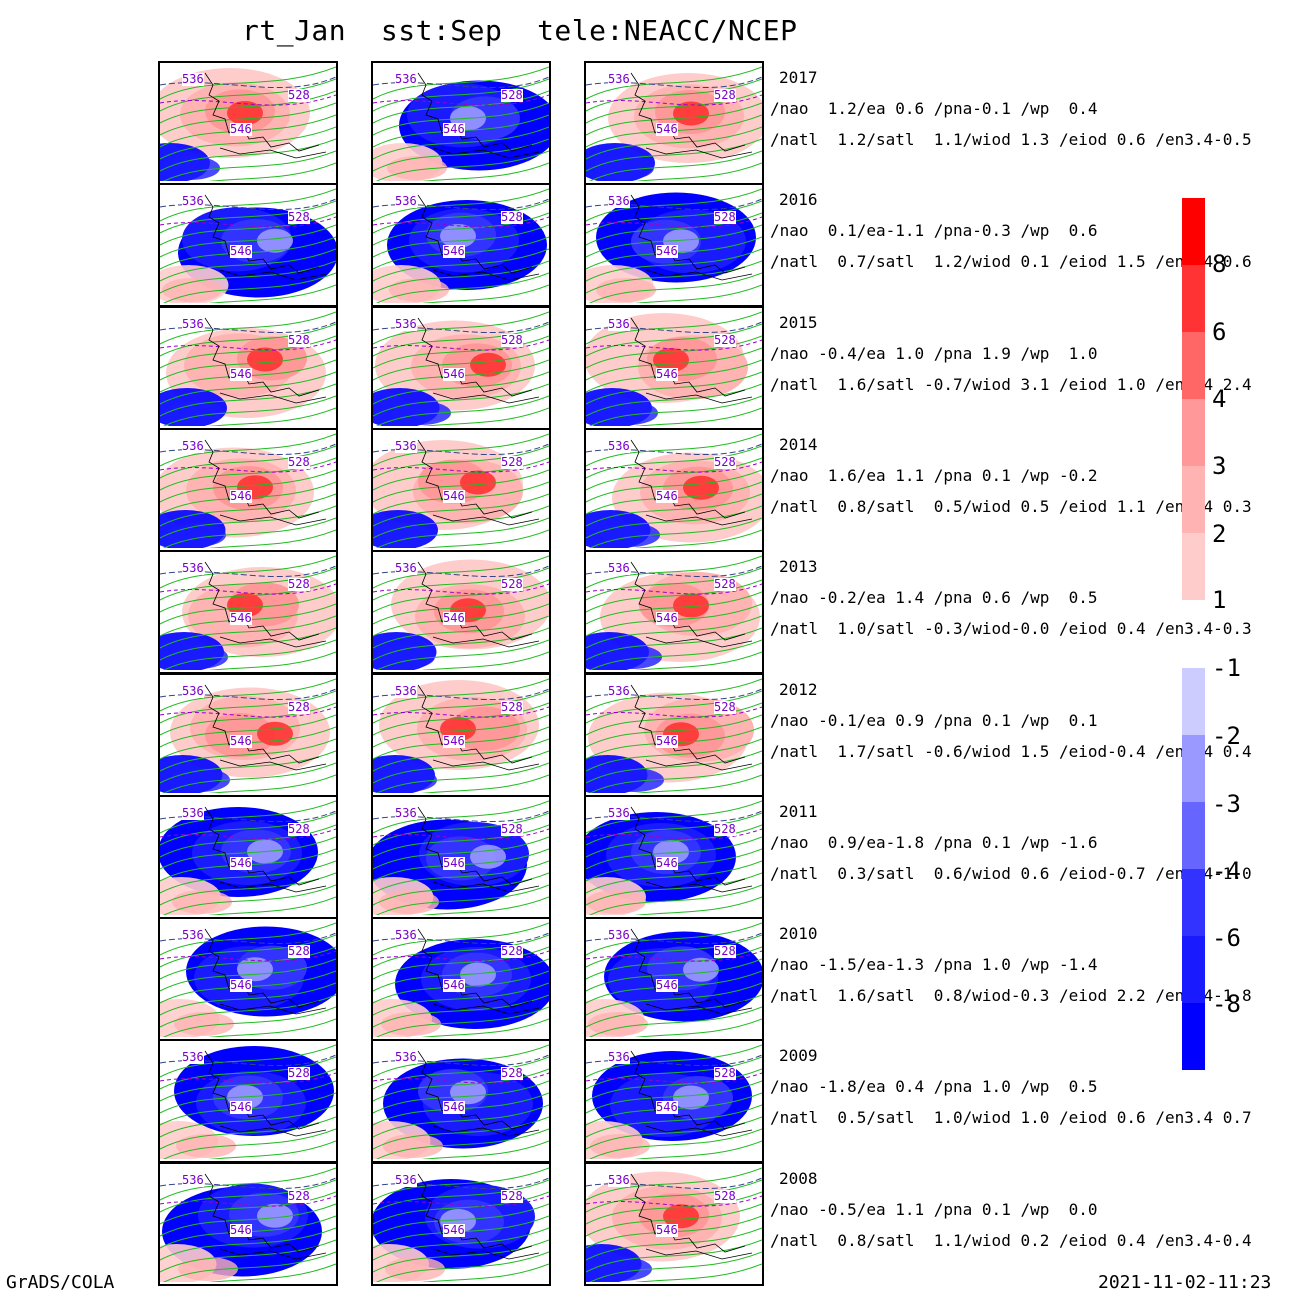  I want to click on teleconnection-indices: /nao -1.8/ea 0.4 /pna 1.0 /wp 0.5, so click(934, 1086).